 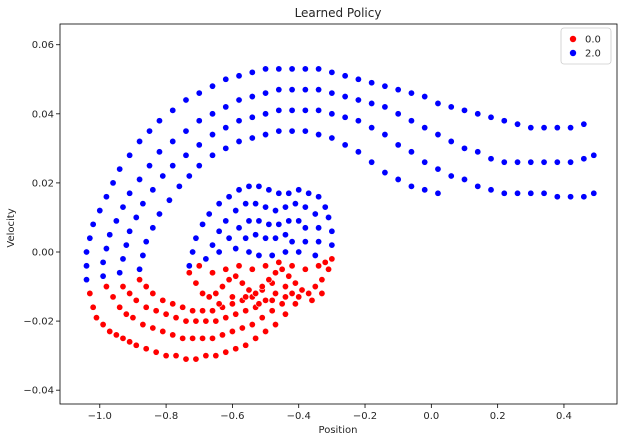 I want to click on legend: 0.02.0, so click(x=586, y=46).